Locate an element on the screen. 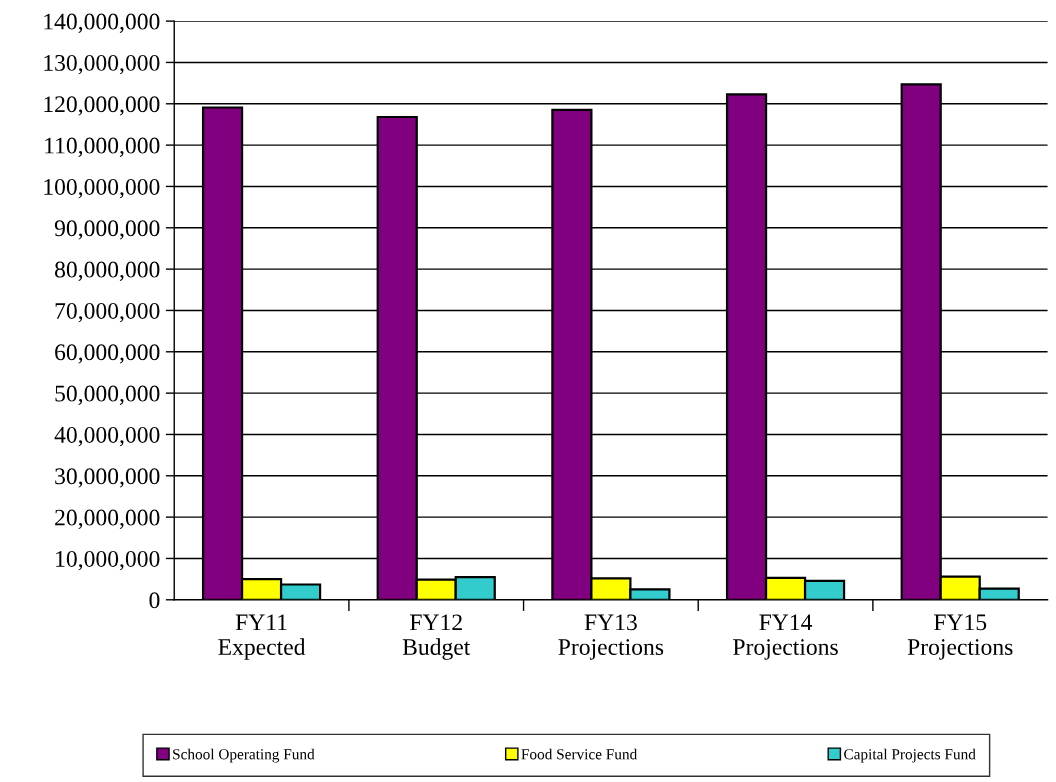  y-tick-label: 70,000,000 is located at coordinates (107, 312).